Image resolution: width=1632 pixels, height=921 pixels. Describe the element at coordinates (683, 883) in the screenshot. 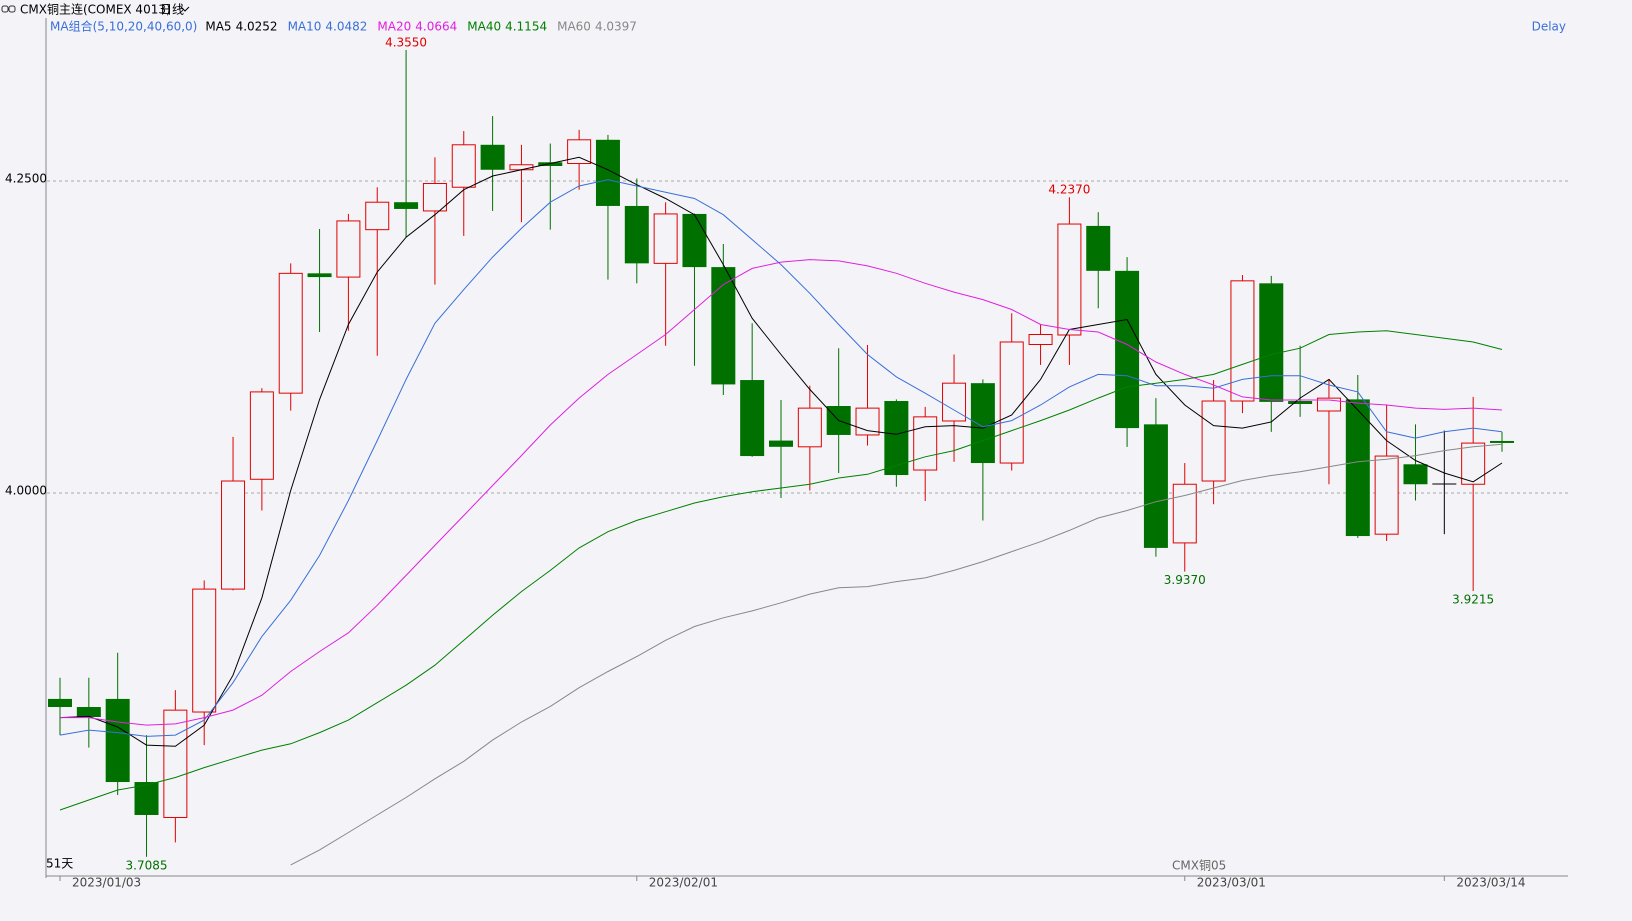

I see `x-tick-label: 2023/02/01` at that location.